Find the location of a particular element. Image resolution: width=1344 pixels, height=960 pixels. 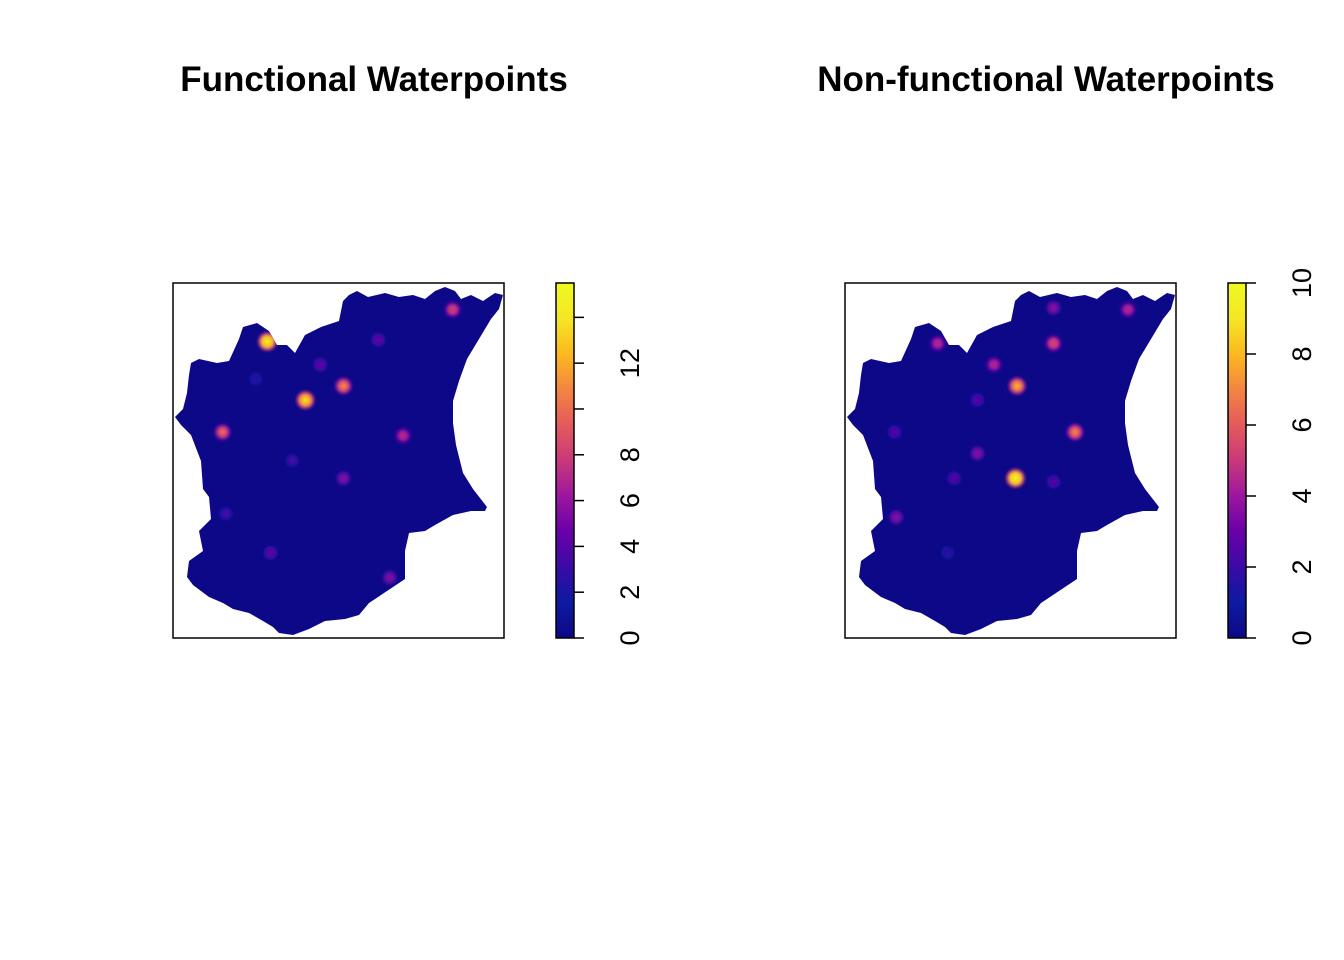

legend-tick-label: 12 is located at coordinates (630, 363).